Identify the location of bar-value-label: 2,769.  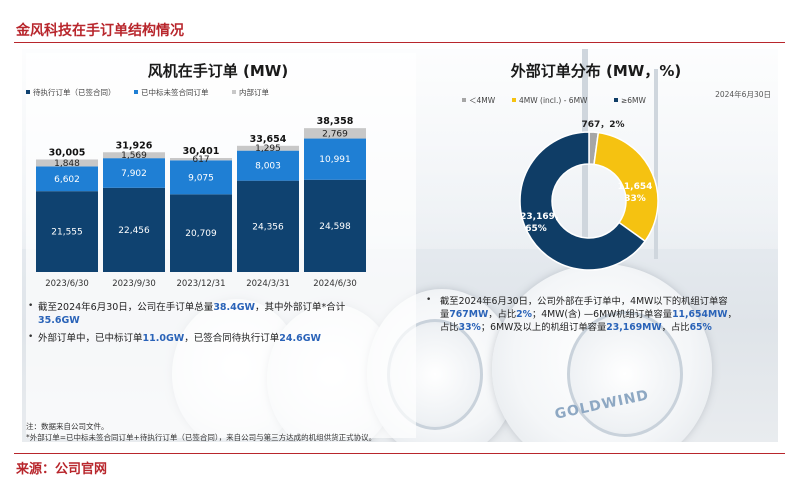
(335, 134).